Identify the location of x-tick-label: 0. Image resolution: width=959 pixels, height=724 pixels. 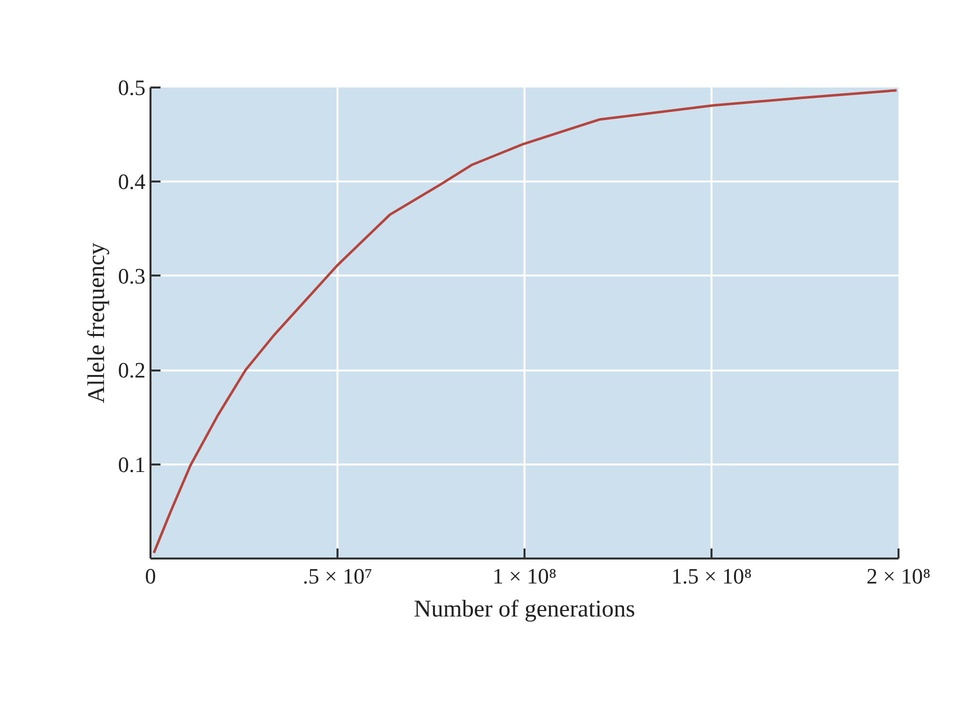
(150, 576).